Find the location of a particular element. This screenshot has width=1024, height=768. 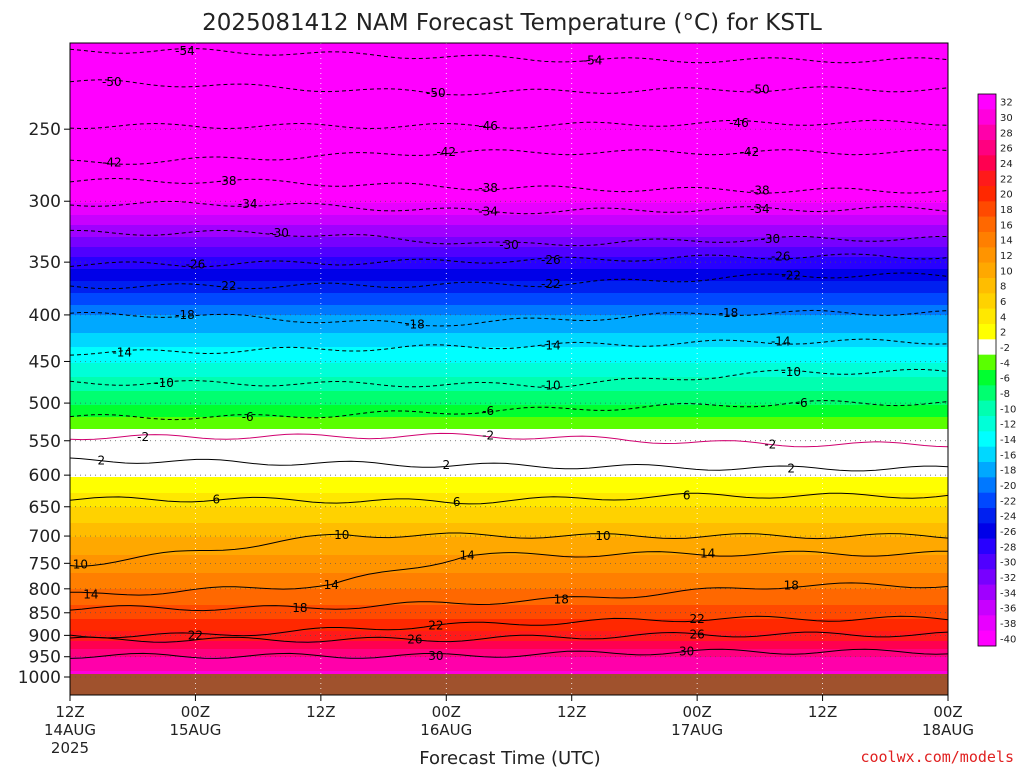

x-tick-label: 15AUG is located at coordinates (195, 730).